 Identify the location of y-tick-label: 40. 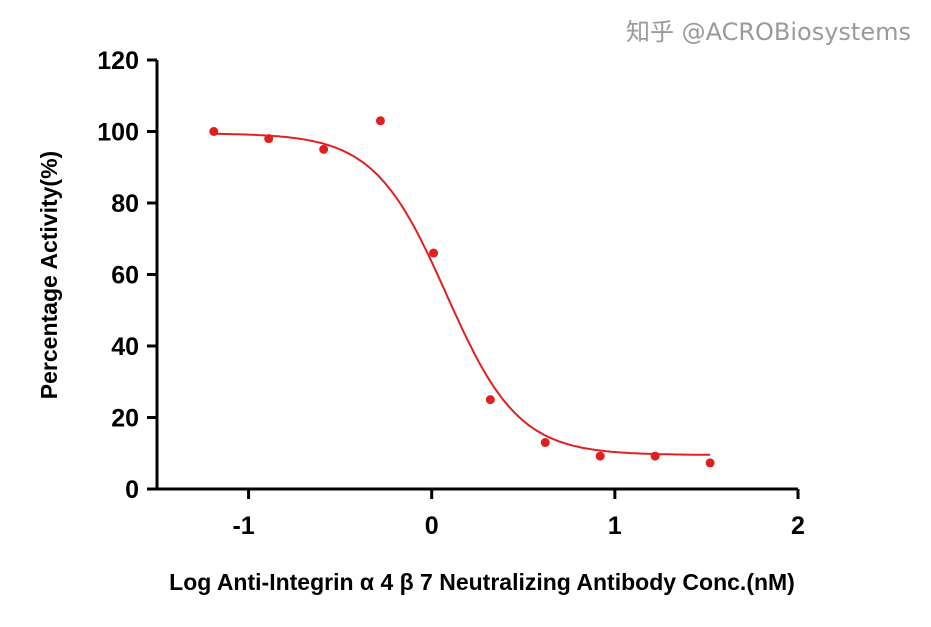
(125, 347).